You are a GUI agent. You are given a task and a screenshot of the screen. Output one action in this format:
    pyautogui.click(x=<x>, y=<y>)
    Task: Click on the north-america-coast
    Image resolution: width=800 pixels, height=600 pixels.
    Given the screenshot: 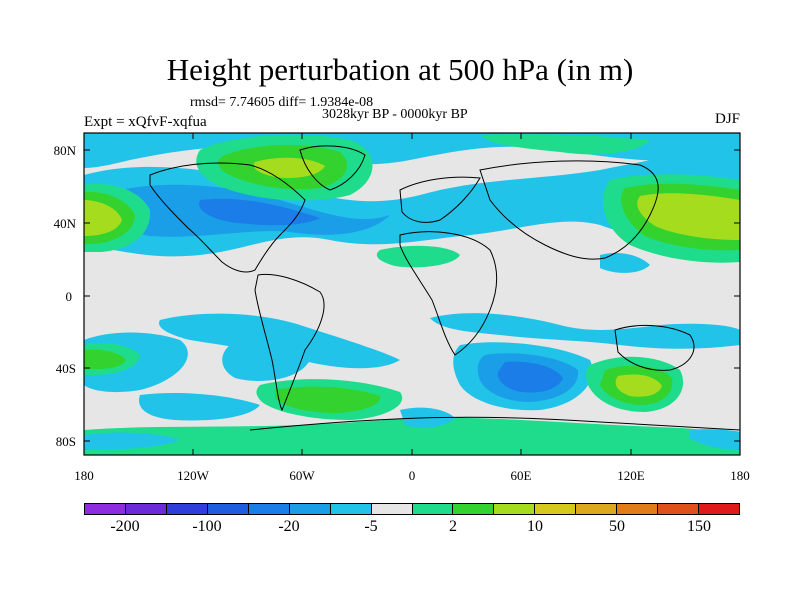 What is the action you would take?
    pyautogui.click(x=227, y=217)
    